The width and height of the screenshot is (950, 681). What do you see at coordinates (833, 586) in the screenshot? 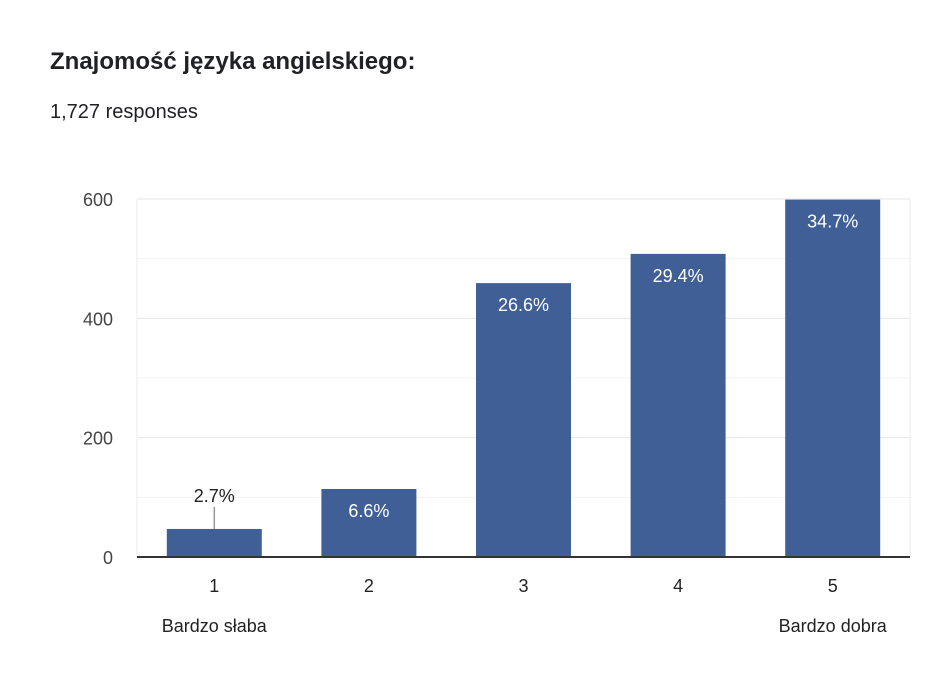
I see `x-tick-label: 5` at bounding box center [833, 586].